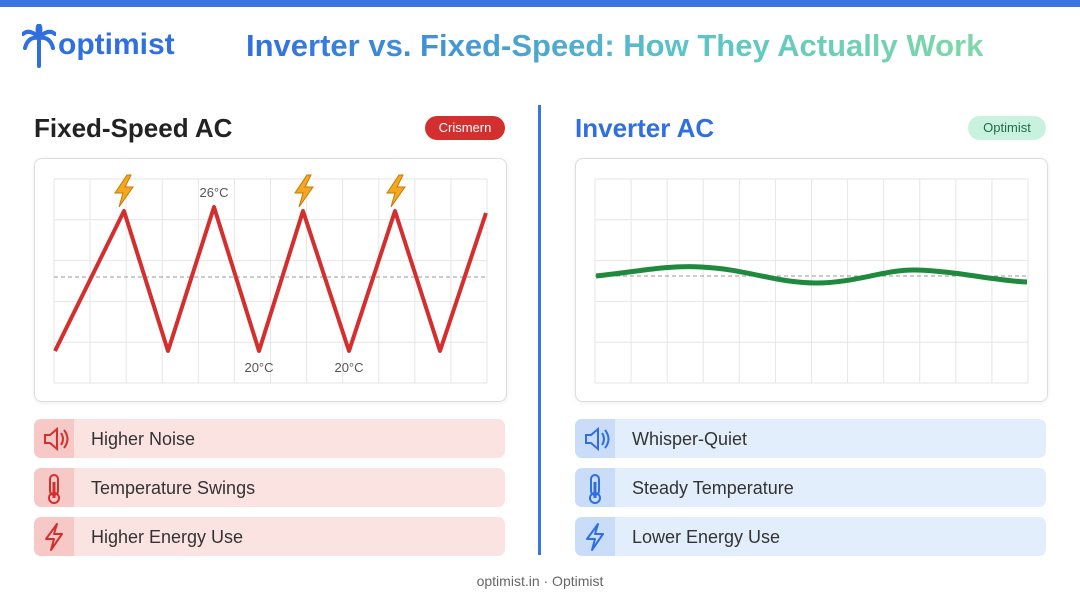 This screenshot has height=603, width=1080. Describe the element at coordinates (143, 439) in the screenshot. I see `feature-text: Higher Noise` at that location.